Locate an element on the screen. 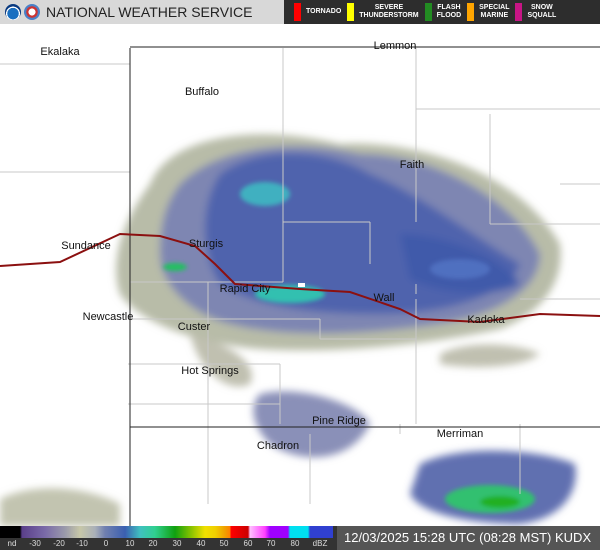  reflectivity-colorbar: nd -30 -20 -10 0 10 20 30 40 50 60 70 80 dBZ is located at coordinates (168, 538).